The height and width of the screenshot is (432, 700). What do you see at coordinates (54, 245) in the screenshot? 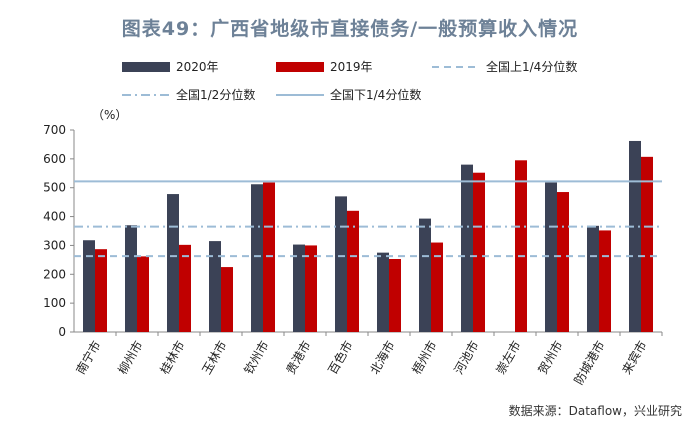
I see `y-tick-label: 300` at bounding box center [54, 245].